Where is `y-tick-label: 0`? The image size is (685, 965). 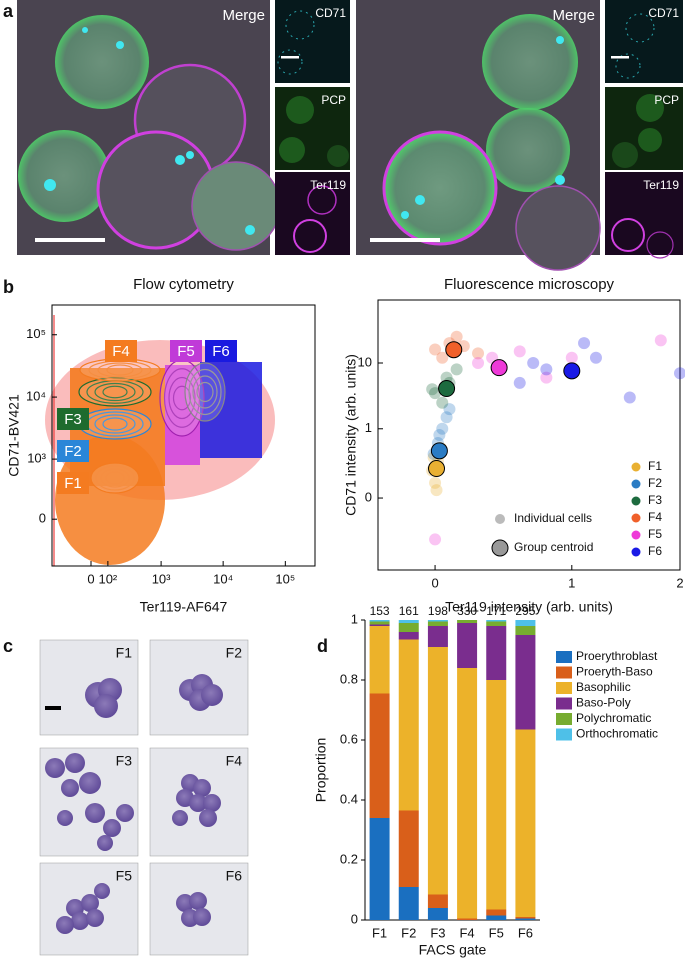 y-tick-label: 0 is located at coordinates (42, 518).